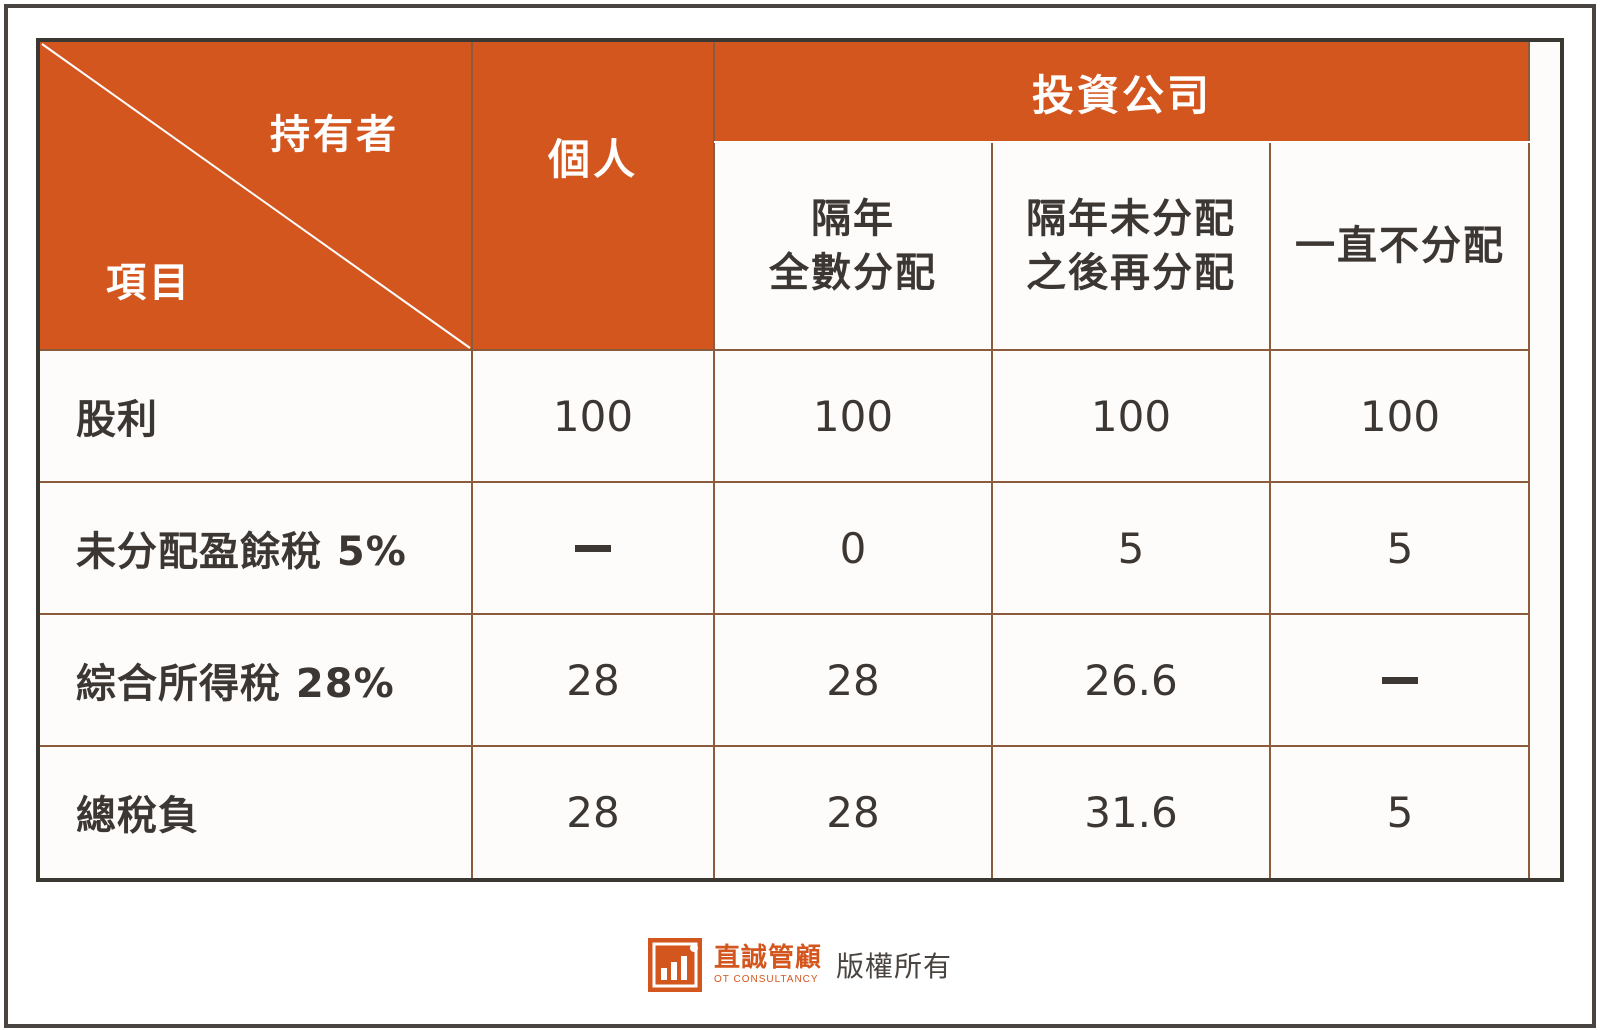 The image size is (1600, 1030). Describe the element at coordinates (1131, 812) in the screenshot. I see `table-cell: 31.6` at that location.